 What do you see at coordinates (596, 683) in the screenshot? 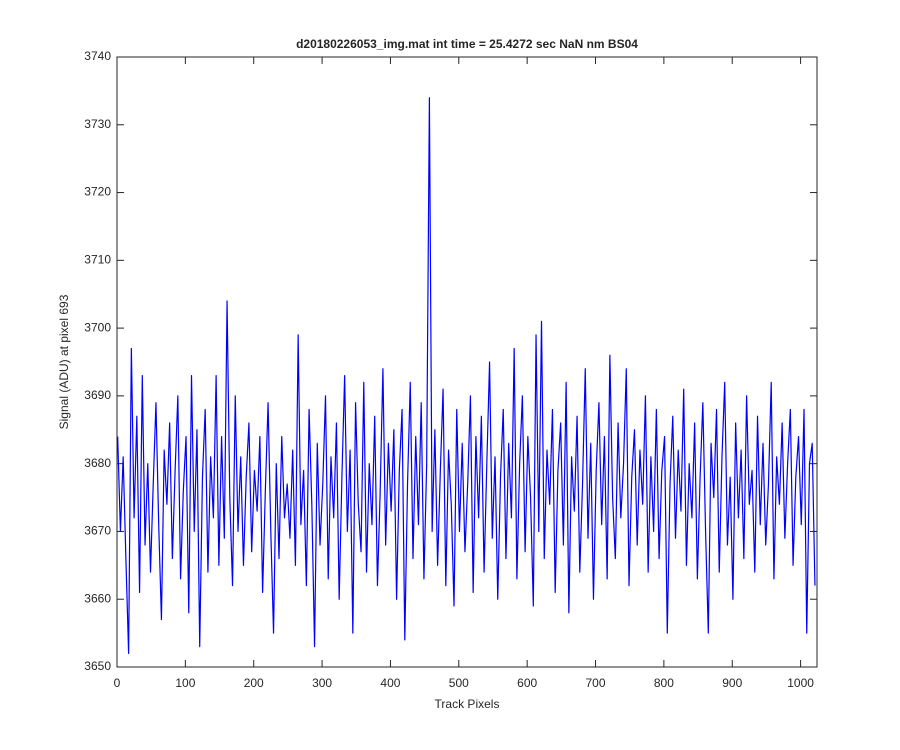
I see `x-tick-label: 700` at bounding box center [596, 683].